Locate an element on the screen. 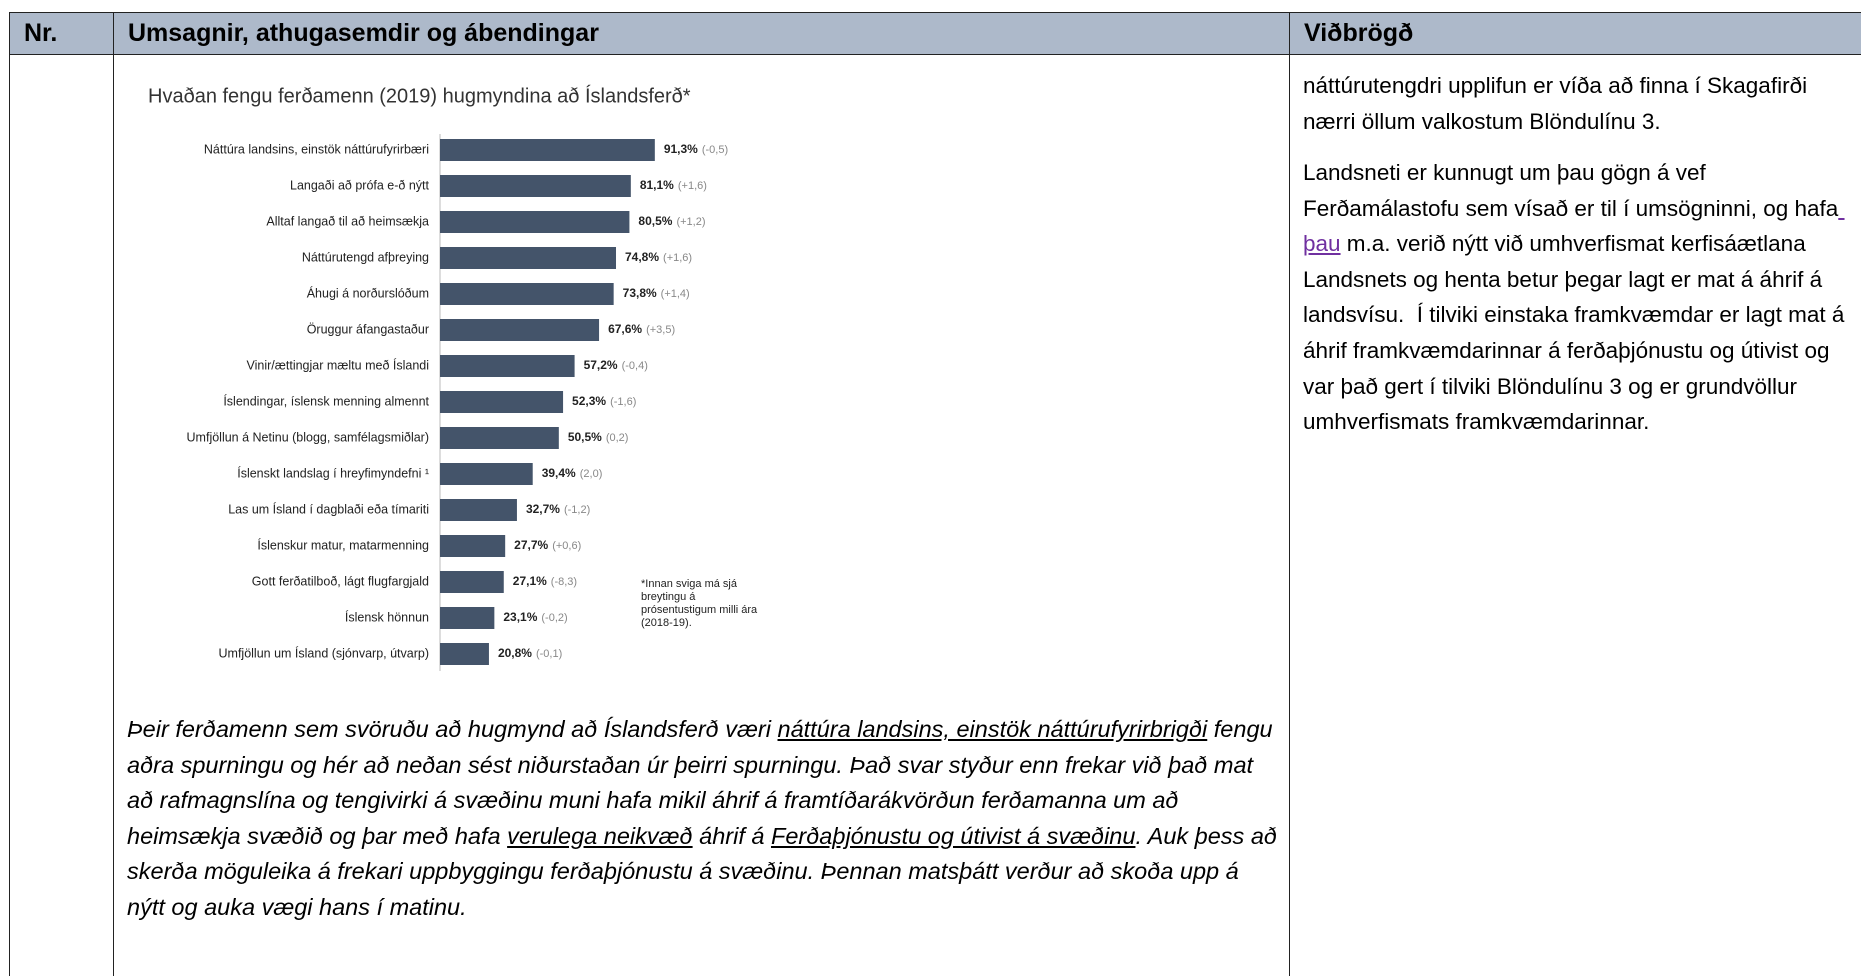 Image resolution: width=1861 pixels, height=976 pixels. category-label: Umfjöllun um Ísland (sjónvarp, útvarp) is located at coordinates (324, 652).